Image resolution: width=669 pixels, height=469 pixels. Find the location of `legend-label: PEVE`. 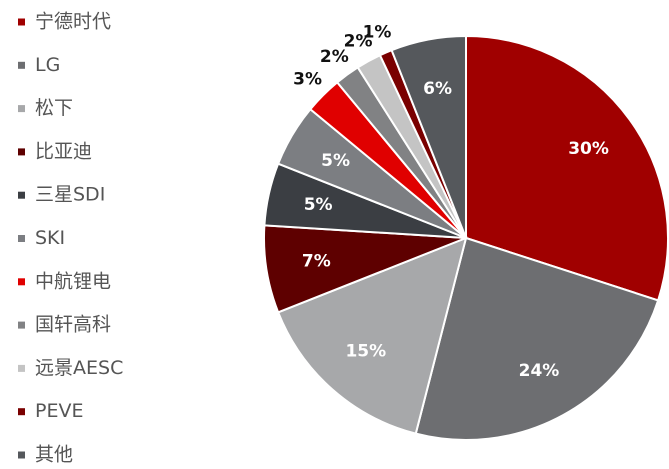

legend-label: PEVE is located at coordinates (59, 411).